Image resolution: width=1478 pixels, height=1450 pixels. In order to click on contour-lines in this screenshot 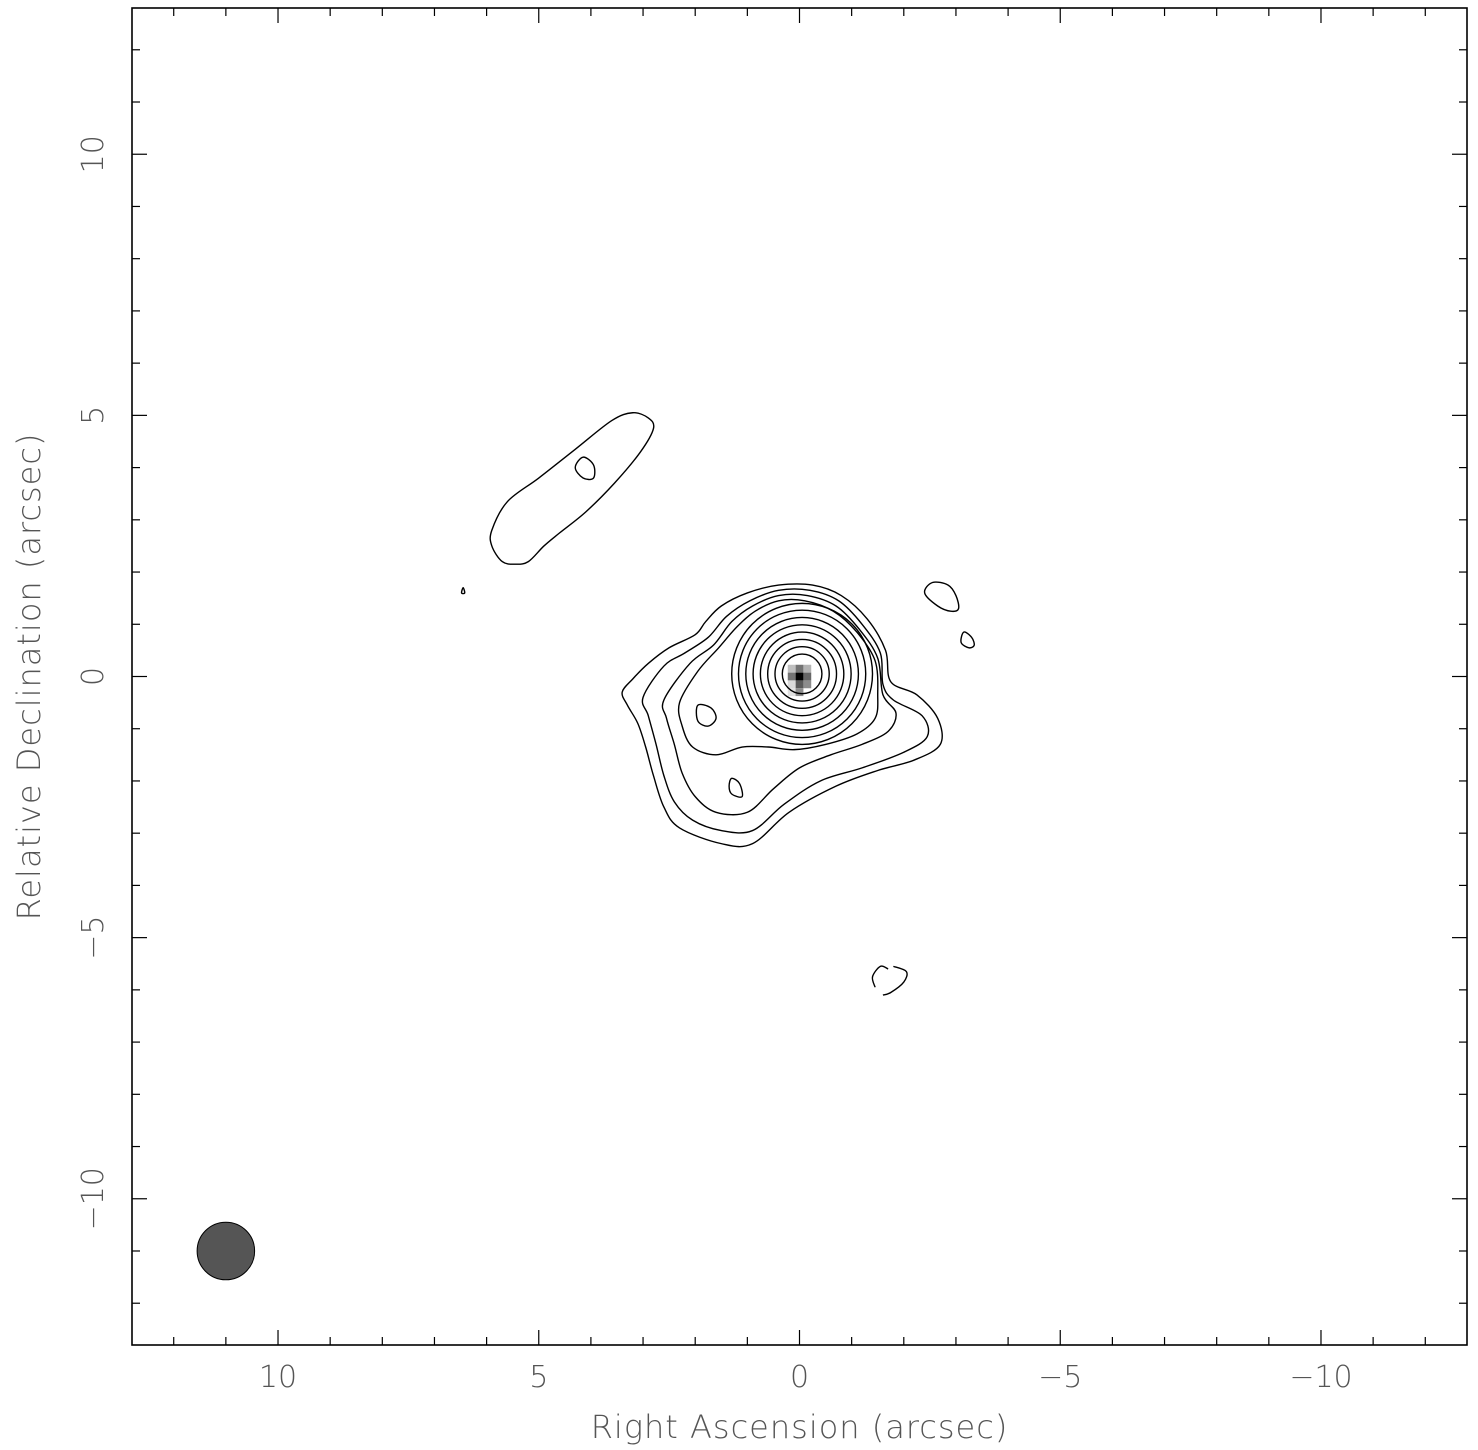, I will do `click(717, 704)`.